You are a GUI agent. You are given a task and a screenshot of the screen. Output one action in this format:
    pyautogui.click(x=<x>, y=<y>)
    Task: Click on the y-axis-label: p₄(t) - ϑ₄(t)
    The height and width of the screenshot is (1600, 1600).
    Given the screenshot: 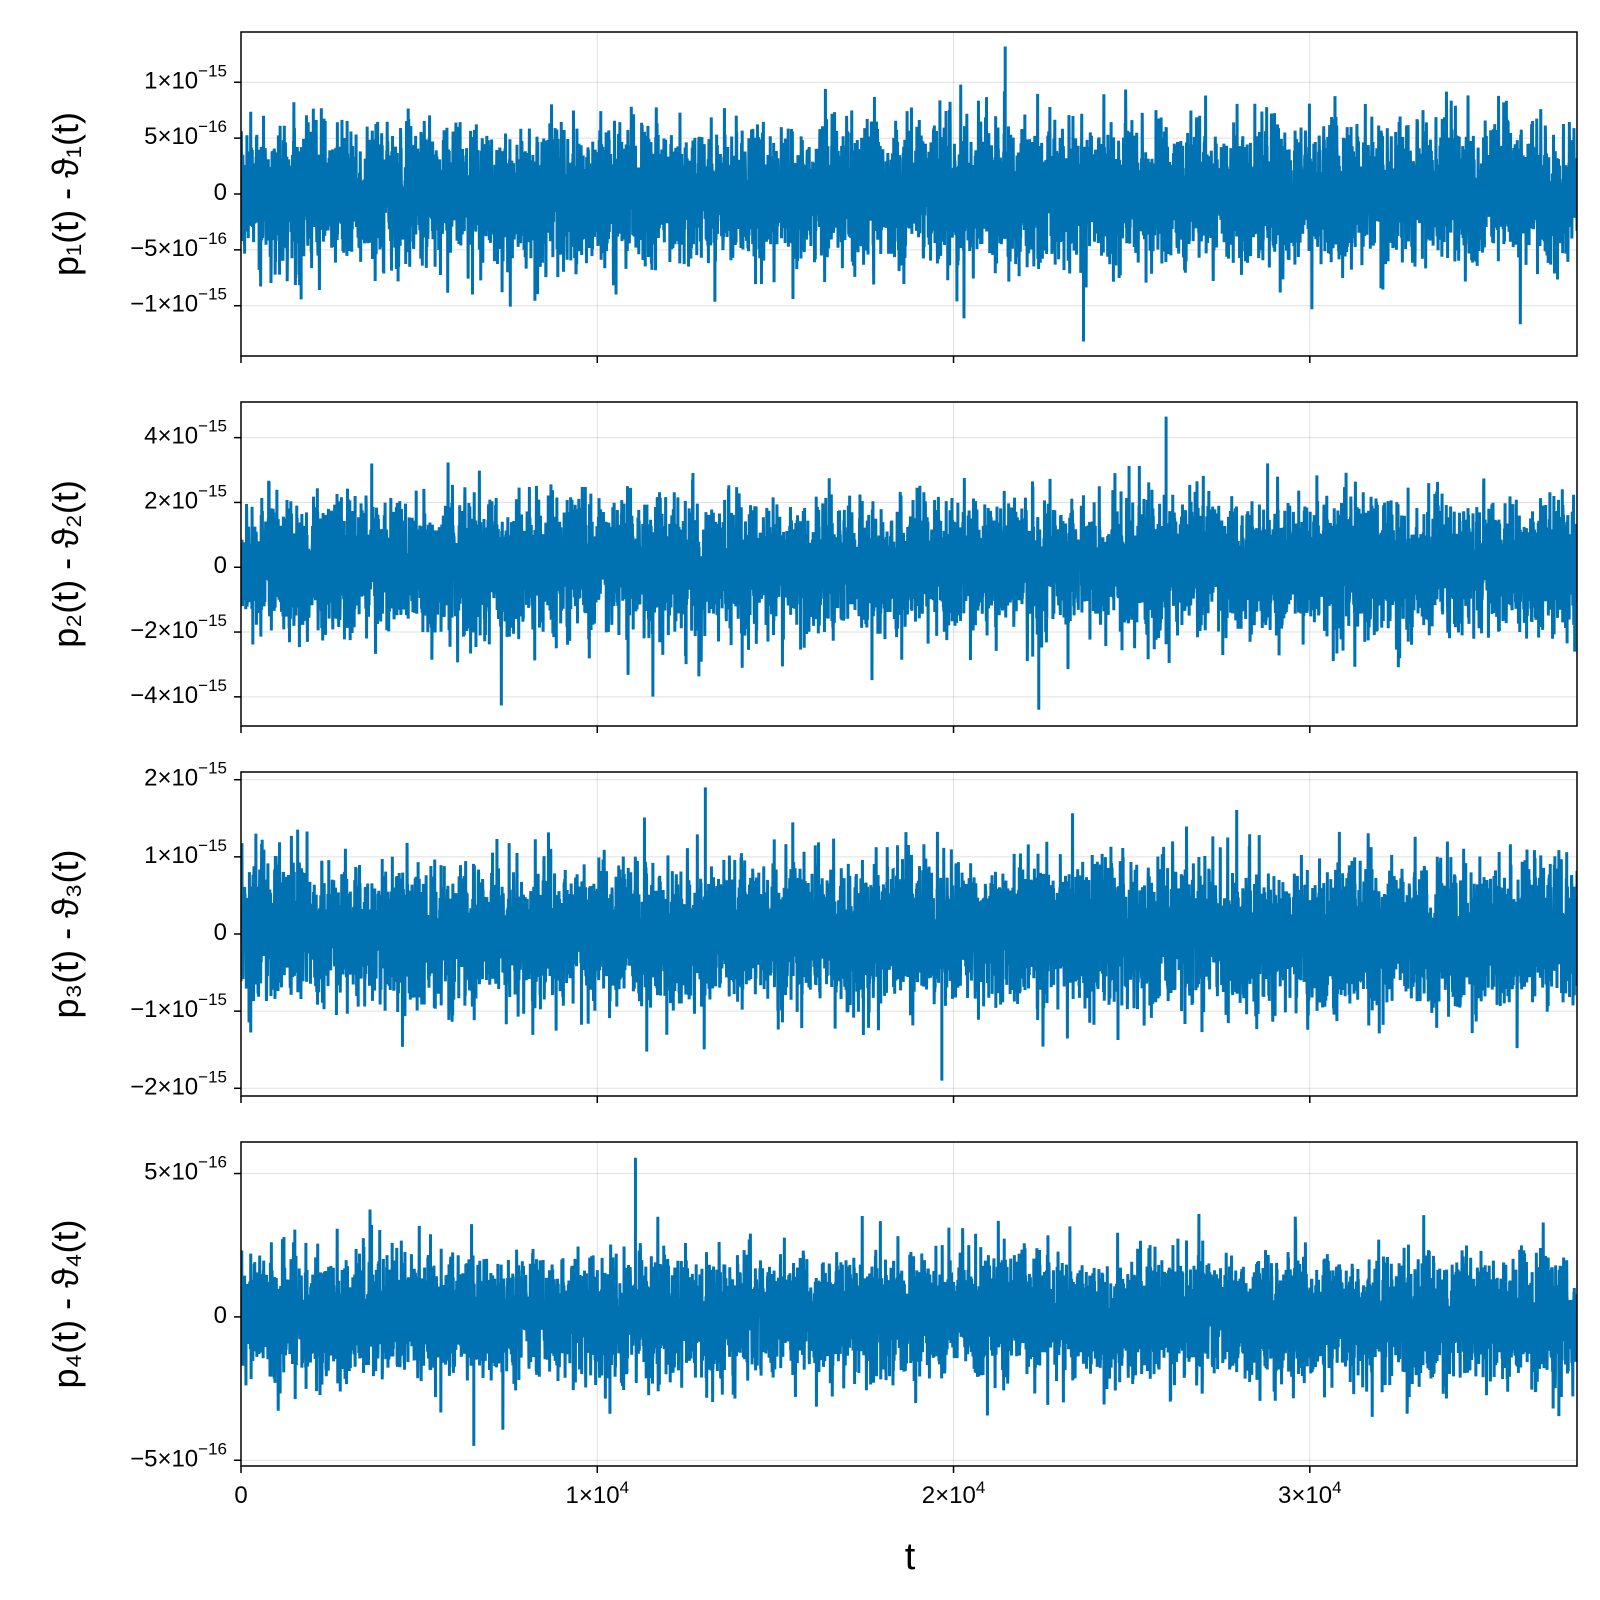 What is the action you would take?
    pyautogui.click(x=65, y=1303)
    